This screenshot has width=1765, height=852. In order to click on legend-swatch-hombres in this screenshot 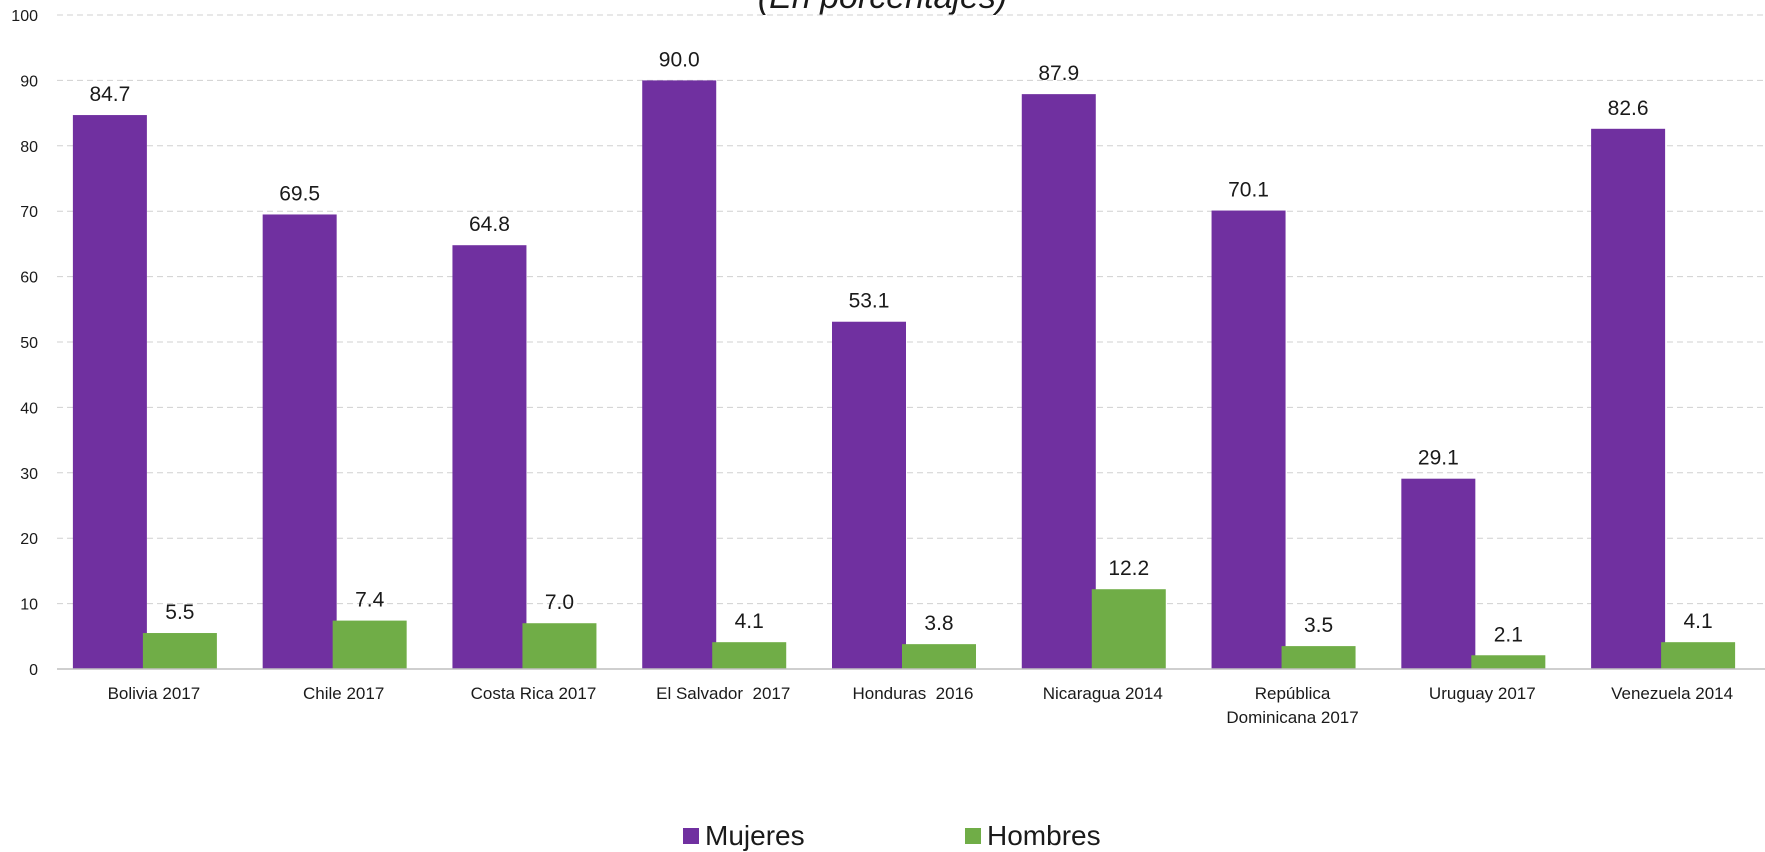, I will do `click(973, 836)`.